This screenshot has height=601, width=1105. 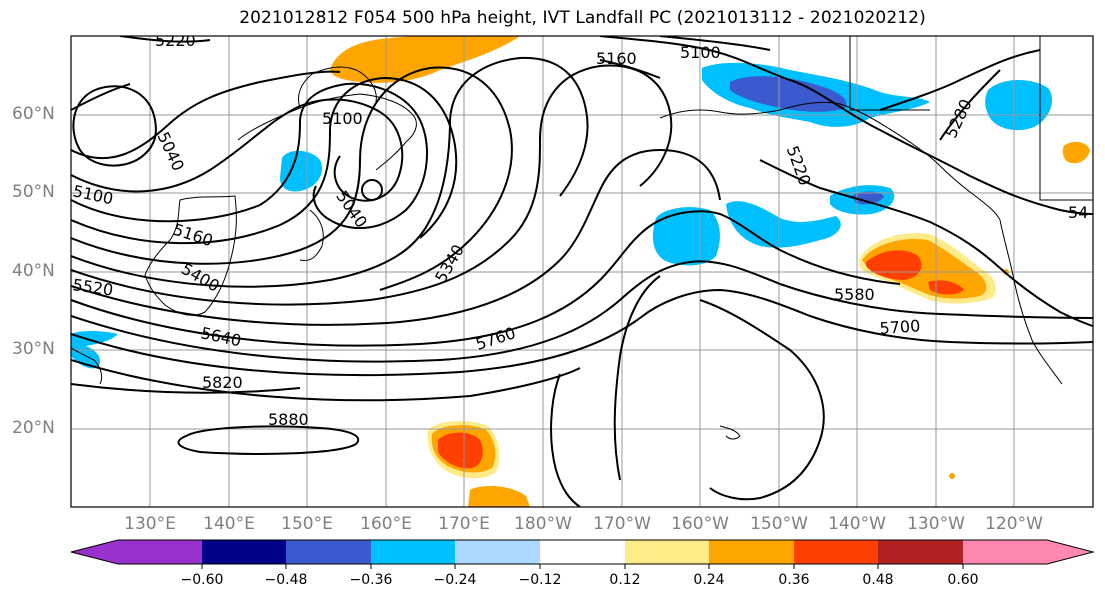 What do you see at coordinates (1014, 524) in the screenshot?
I see `lon-label: 120°W` at bounding box center [1014, 524].